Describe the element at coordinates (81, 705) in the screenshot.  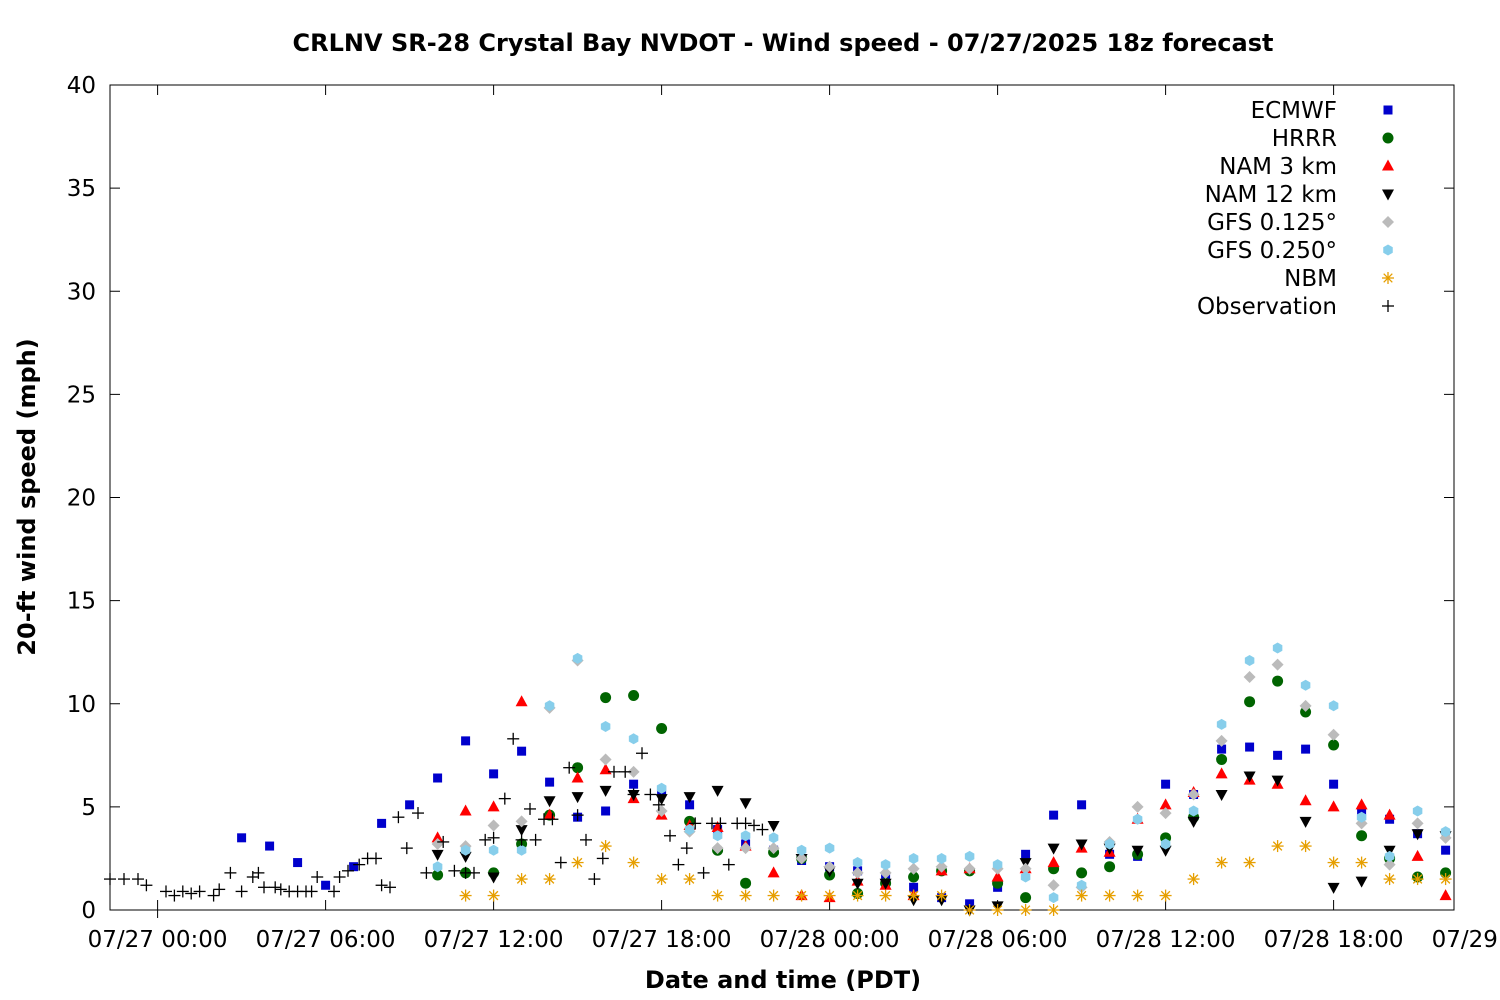
I see `y-tick-label: 10` at that location.